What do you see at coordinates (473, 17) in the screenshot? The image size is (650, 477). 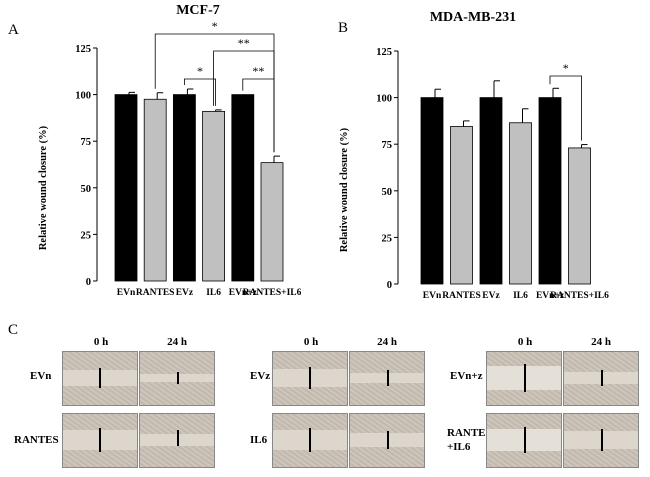 I see `chart-title: MDA-MB-231` at bounding box center [473, 17].